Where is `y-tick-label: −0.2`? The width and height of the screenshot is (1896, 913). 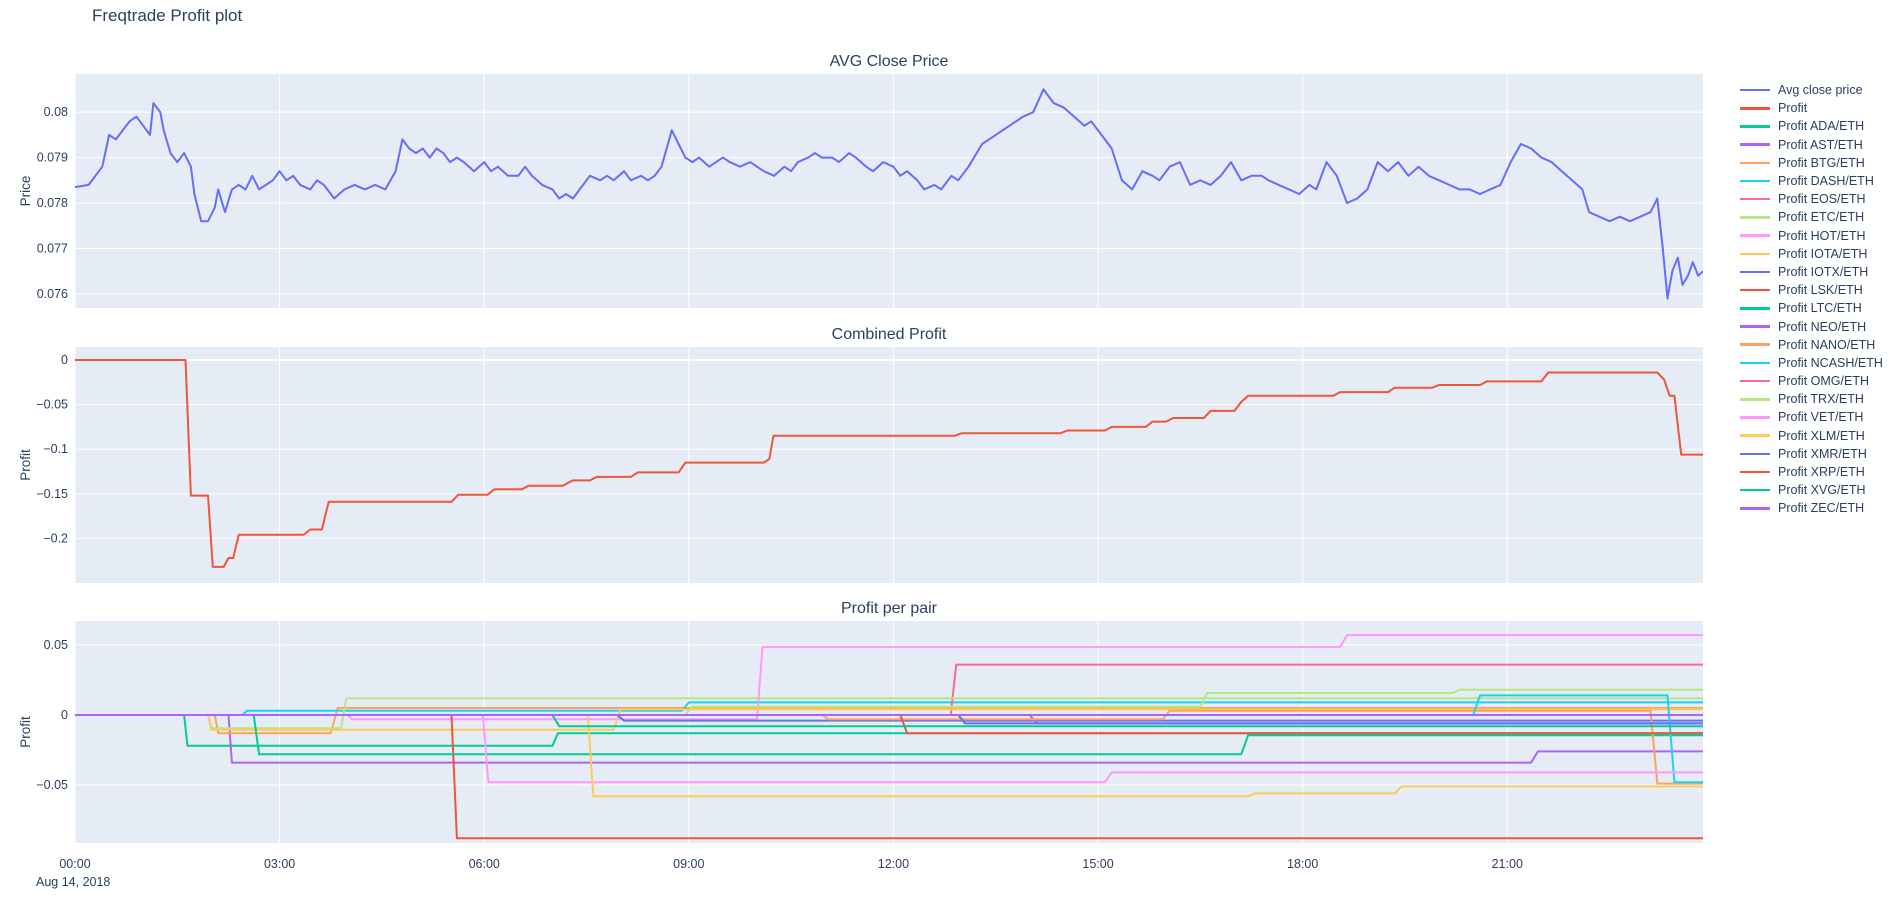 y-tick-label: −0.2 is located at coordinates (55, 538).